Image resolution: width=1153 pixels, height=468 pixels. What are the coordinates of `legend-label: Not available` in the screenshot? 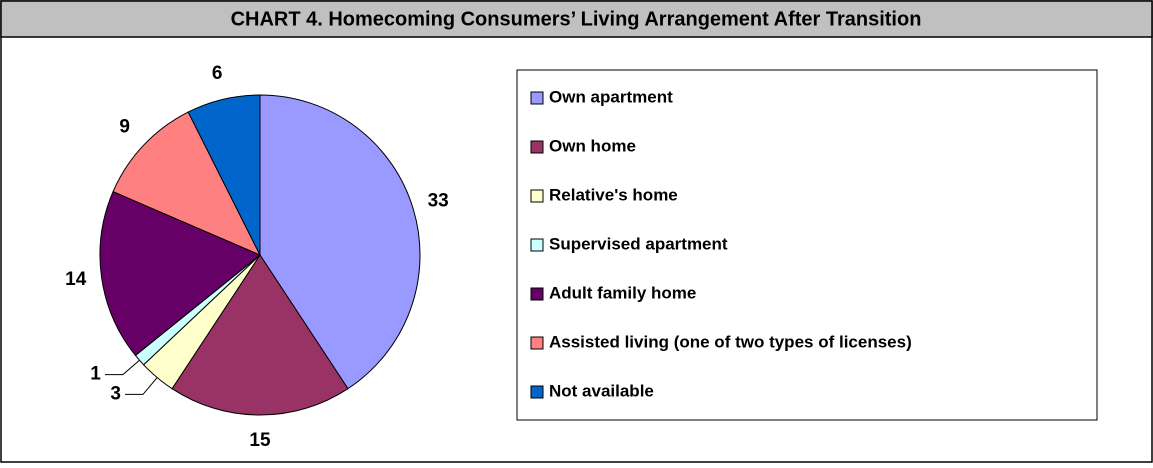 It's located at (601, 390).